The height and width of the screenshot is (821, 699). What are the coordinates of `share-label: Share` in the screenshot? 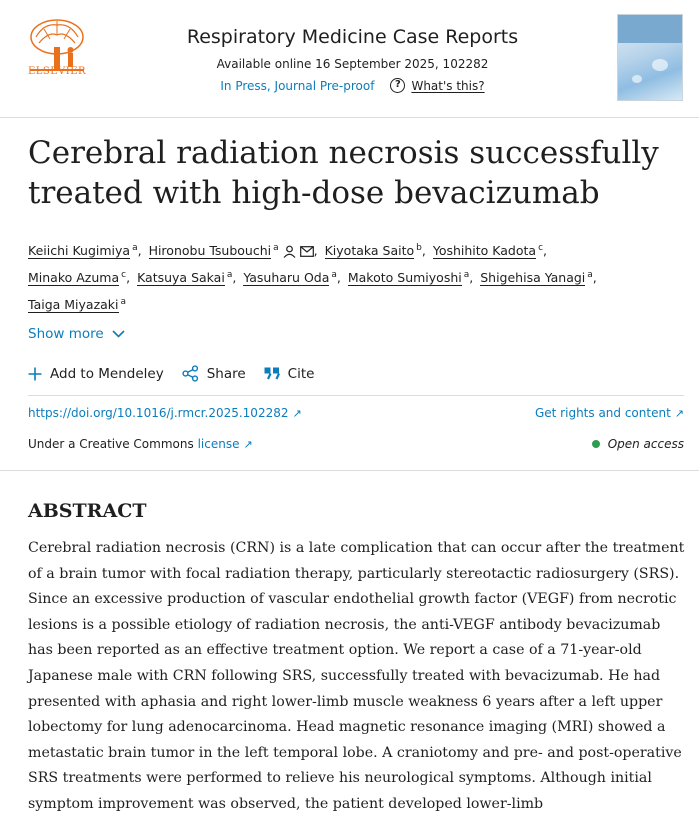 It's located at (226, 373).